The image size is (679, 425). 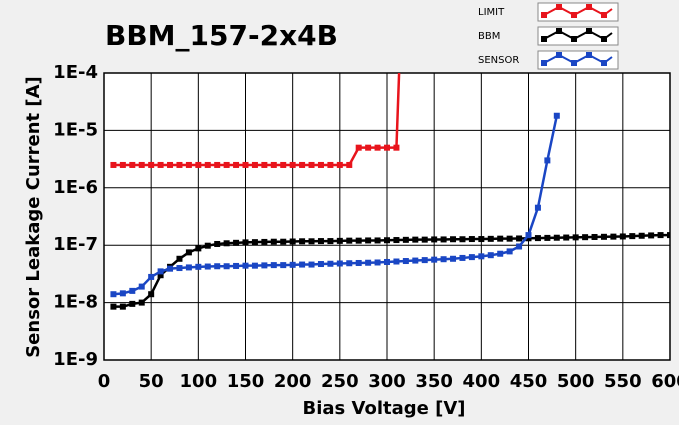 What do you see at coordinates (384, 408) in the screenshot?
I see `x-axis-label: Bias Voltage [V]` at bounding box center [384, 408].